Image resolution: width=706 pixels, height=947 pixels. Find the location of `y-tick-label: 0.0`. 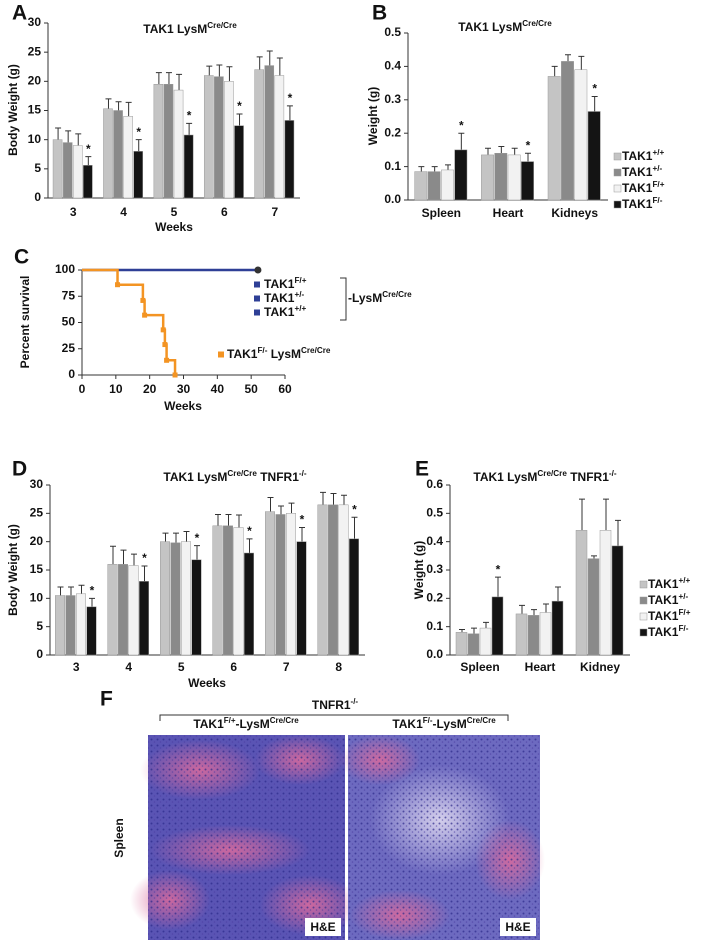

y-tick-label: 0.0 is located at coordinates (434, 654).